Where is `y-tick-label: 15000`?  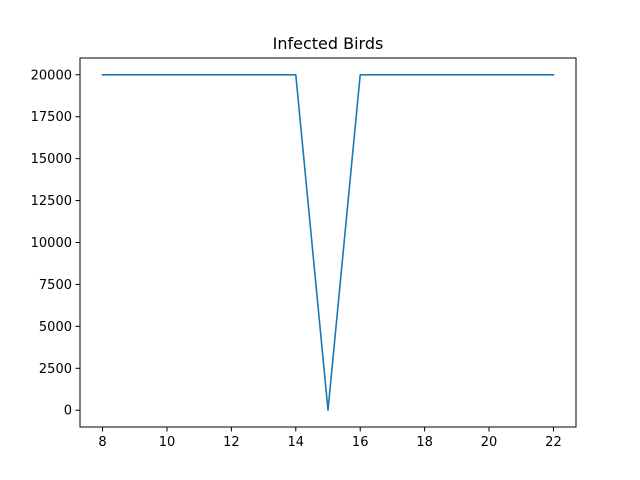
y-tick-label: 15000 is located at coordinates (51, 159).